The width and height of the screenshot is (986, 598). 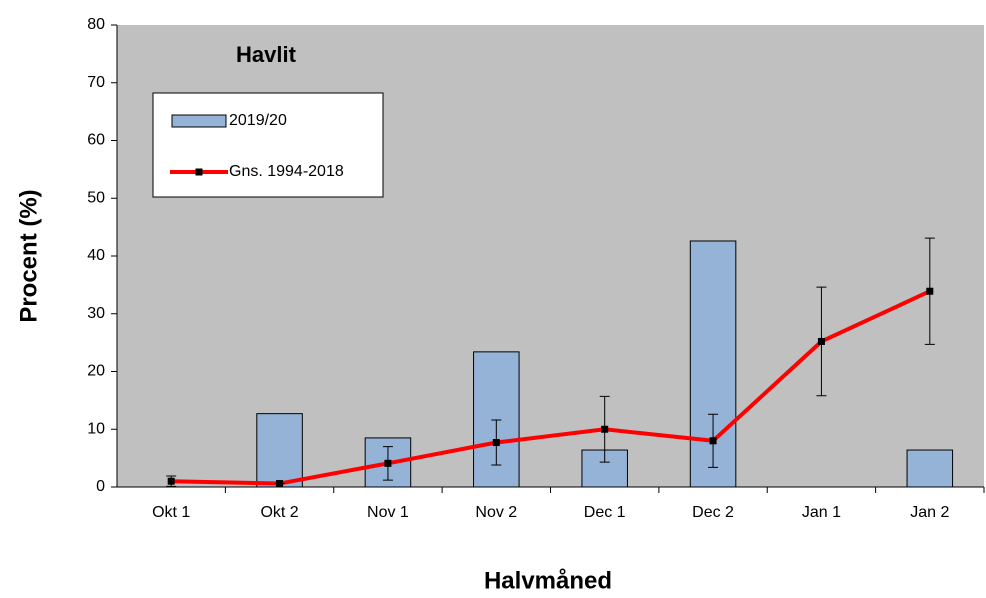 I want to click on legend-marker, so click(x=199, y=172).